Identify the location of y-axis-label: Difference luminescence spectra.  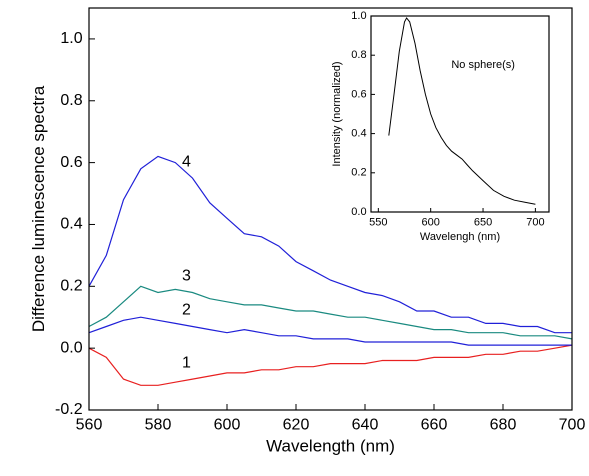
(38, 208).